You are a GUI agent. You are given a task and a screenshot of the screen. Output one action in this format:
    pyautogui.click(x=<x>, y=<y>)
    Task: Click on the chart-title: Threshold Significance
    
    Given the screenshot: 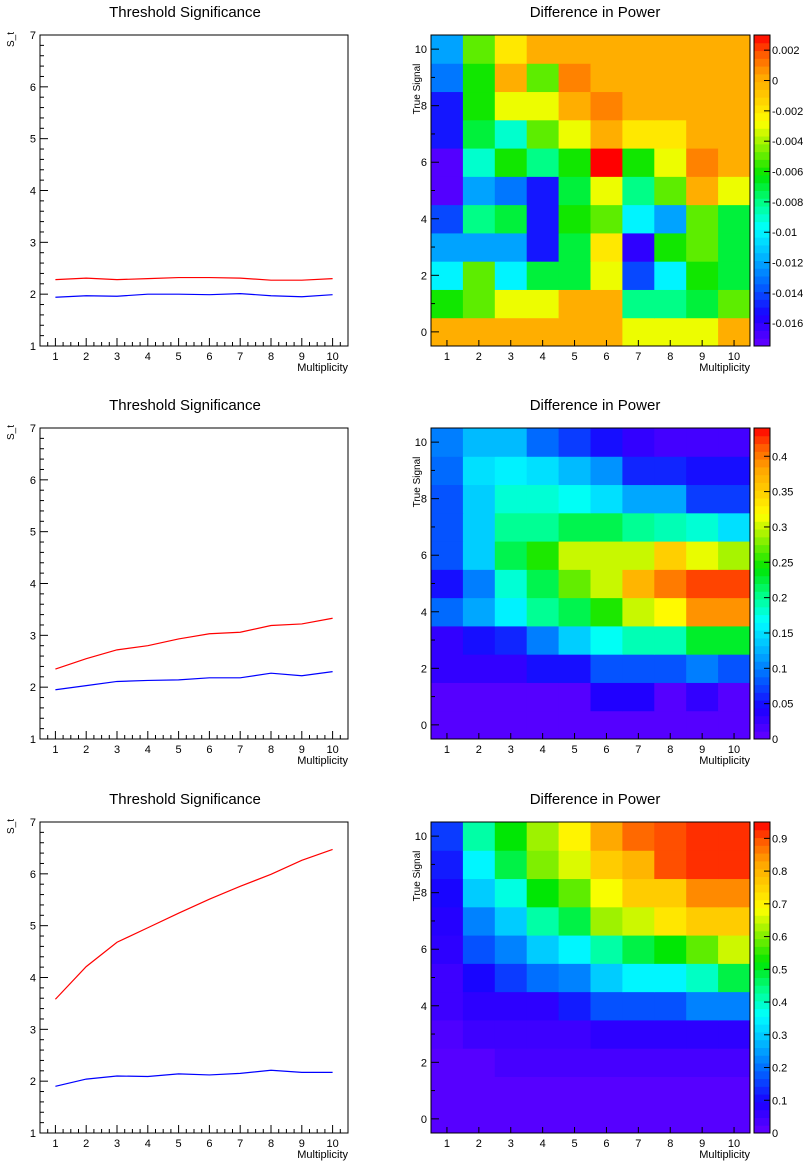 What is the action you would take?
    pyautogui.click(x=185, y=12)
    